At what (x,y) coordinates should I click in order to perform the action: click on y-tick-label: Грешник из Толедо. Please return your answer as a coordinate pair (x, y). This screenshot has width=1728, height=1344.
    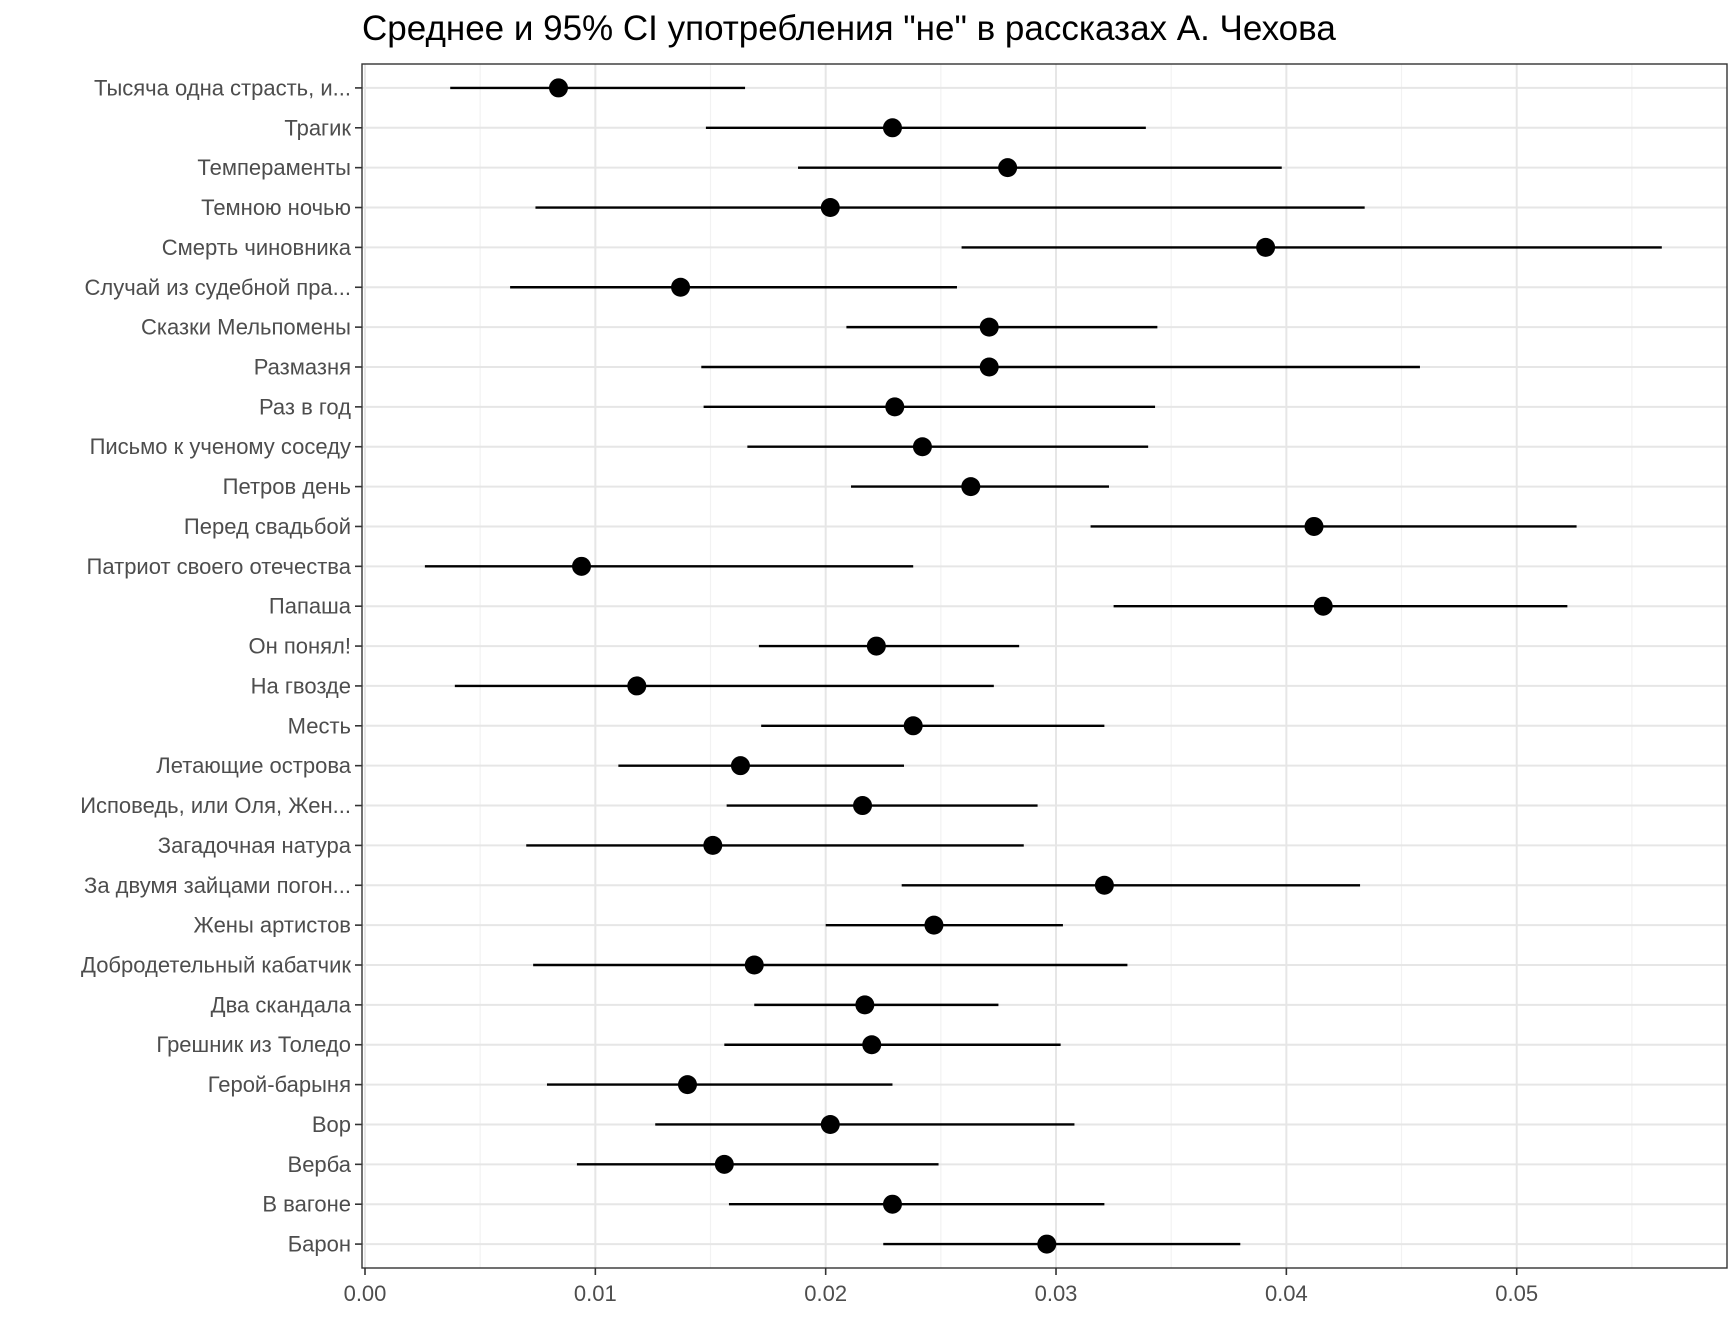
    Looking at the image, I should click on (253, 1044).